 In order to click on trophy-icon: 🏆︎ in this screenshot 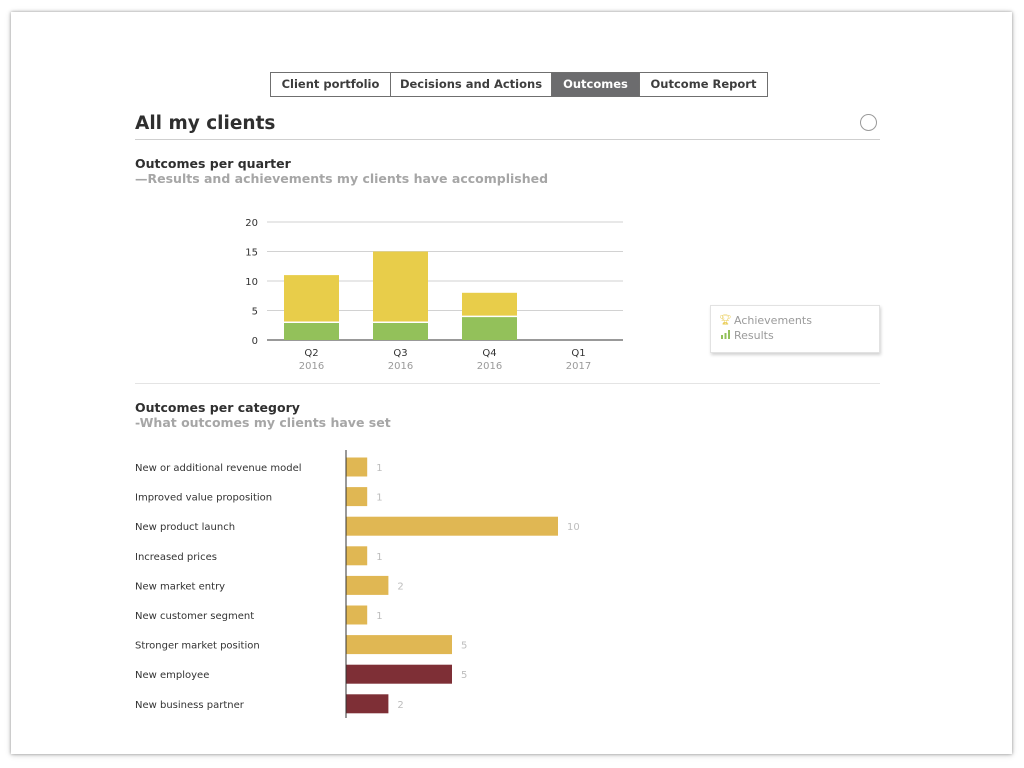, I will do `click(725, 320)`.